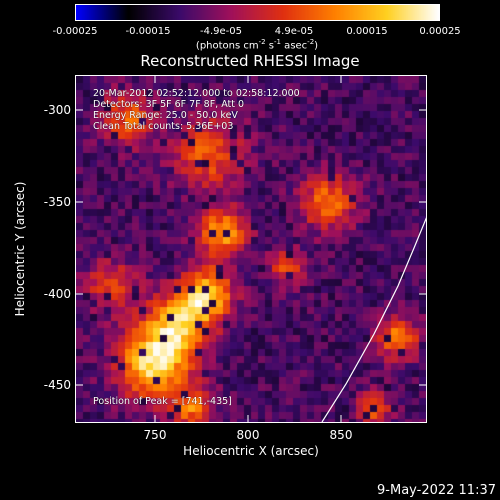 This screenshot has width=500, height=500. I want to click on overlay-time-range: 20-Mar-2012 02:52:12.000 to 02:58:12.000, so click(196, 93).